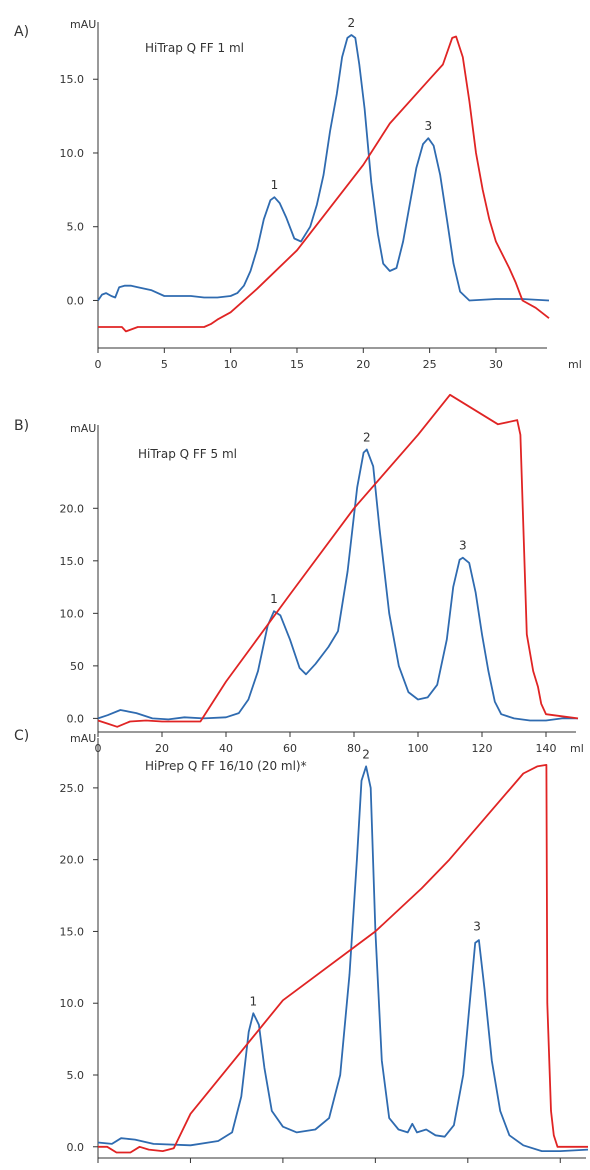 The height and width of the screenshot is (1170, 590). I want to click on panel-2-x-tick-label: 20, so click(162, 748).